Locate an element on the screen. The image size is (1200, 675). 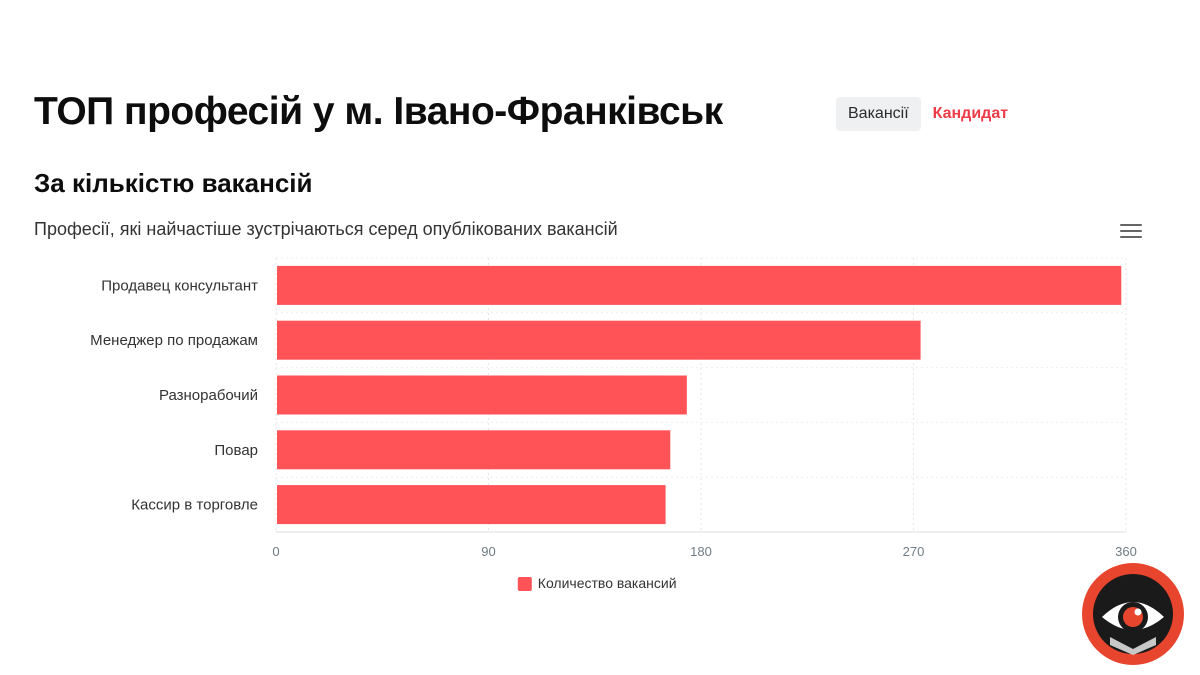
x-tick-label-3: 270 is located at coordinates (914, 551).